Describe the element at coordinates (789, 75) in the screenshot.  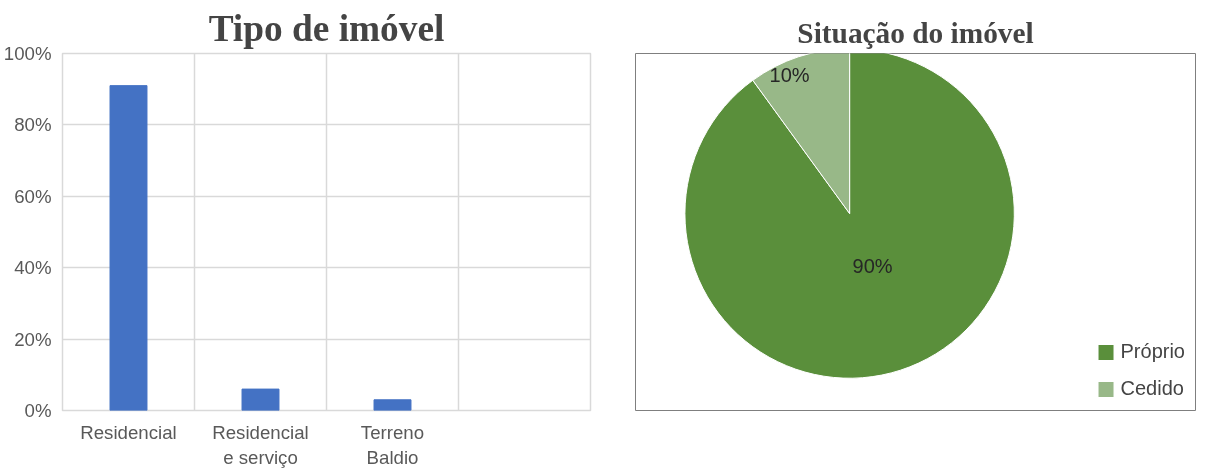
I see `data-label: 10%` at that location.